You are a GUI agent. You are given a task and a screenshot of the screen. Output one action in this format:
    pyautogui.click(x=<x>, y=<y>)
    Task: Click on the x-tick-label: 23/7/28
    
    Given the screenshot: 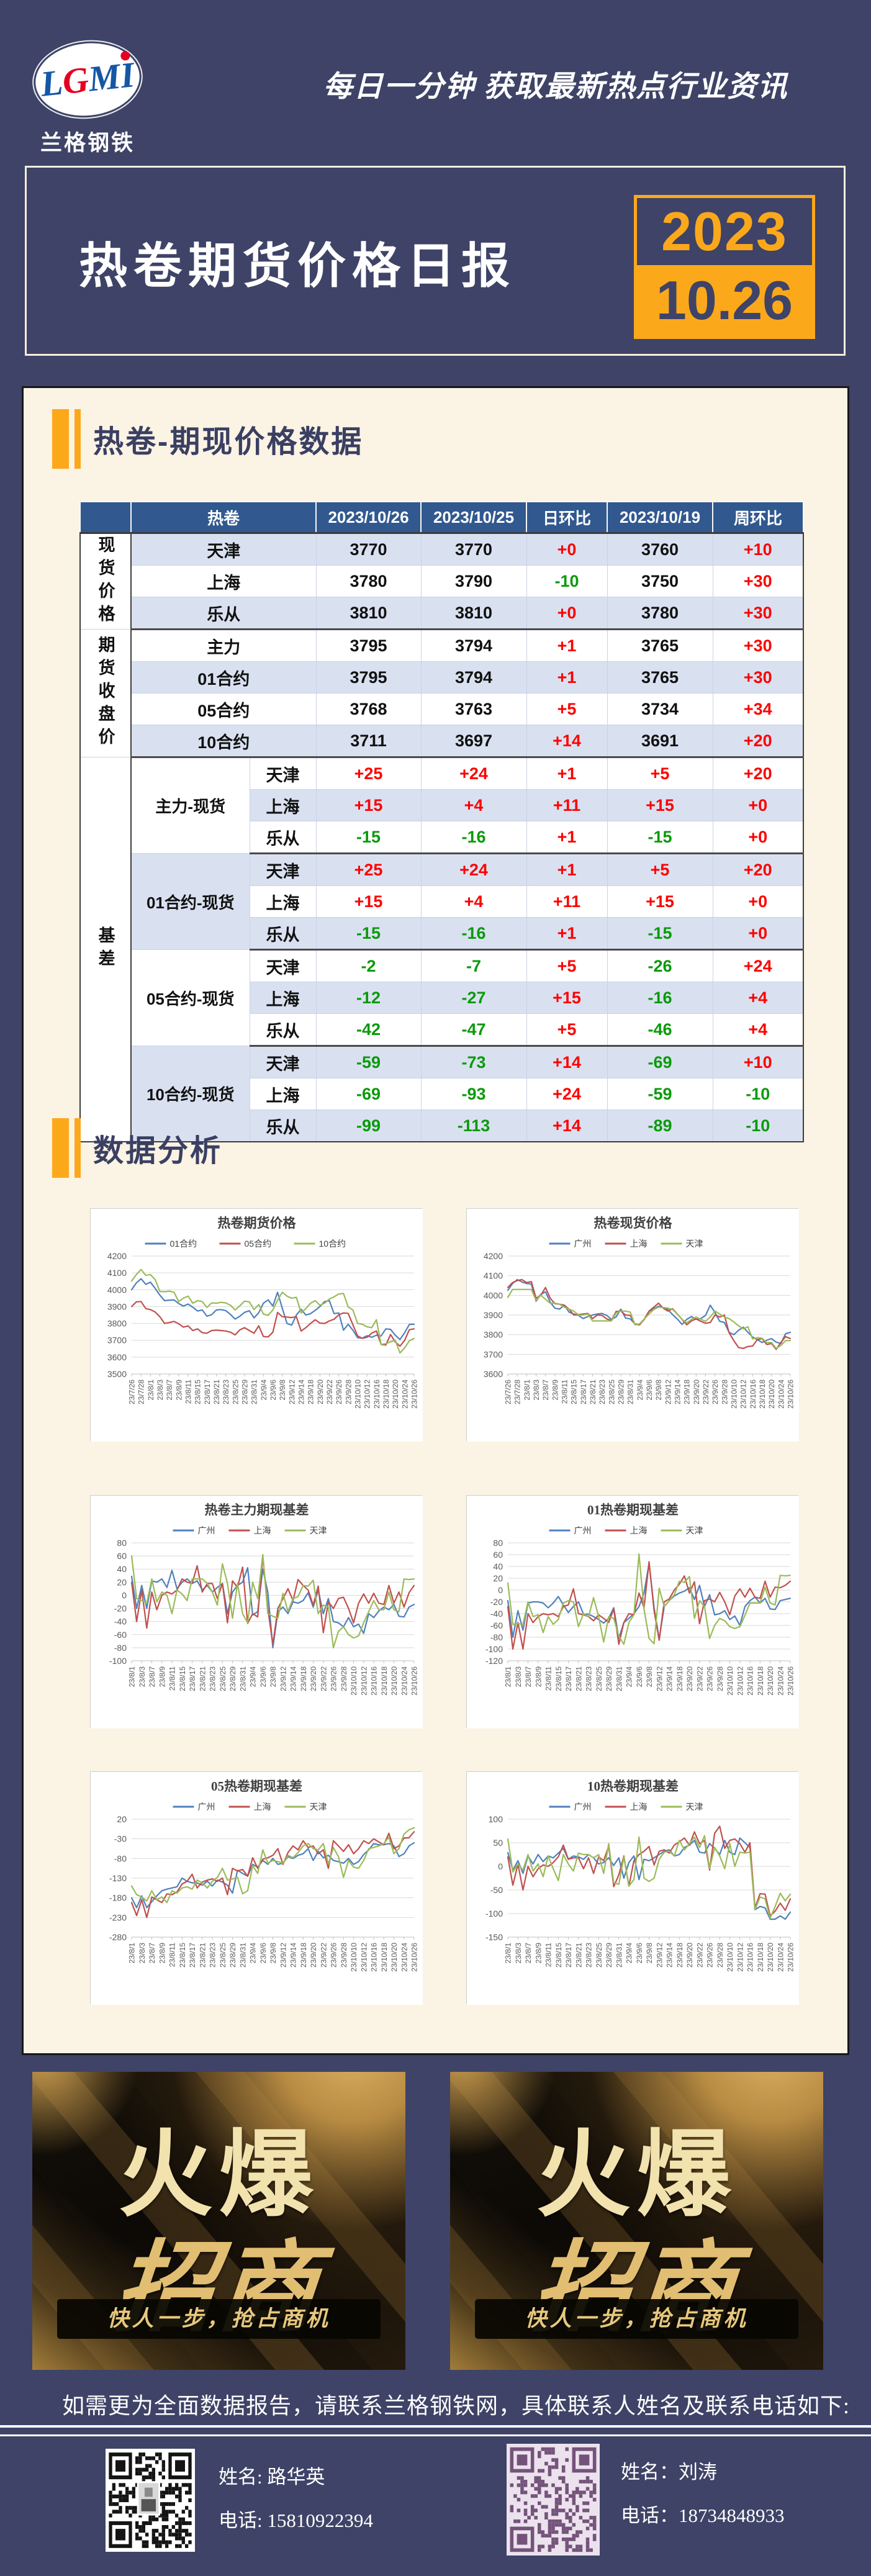 What is the action you would take?
    pyautogui.click(x=517, y=1392)
    